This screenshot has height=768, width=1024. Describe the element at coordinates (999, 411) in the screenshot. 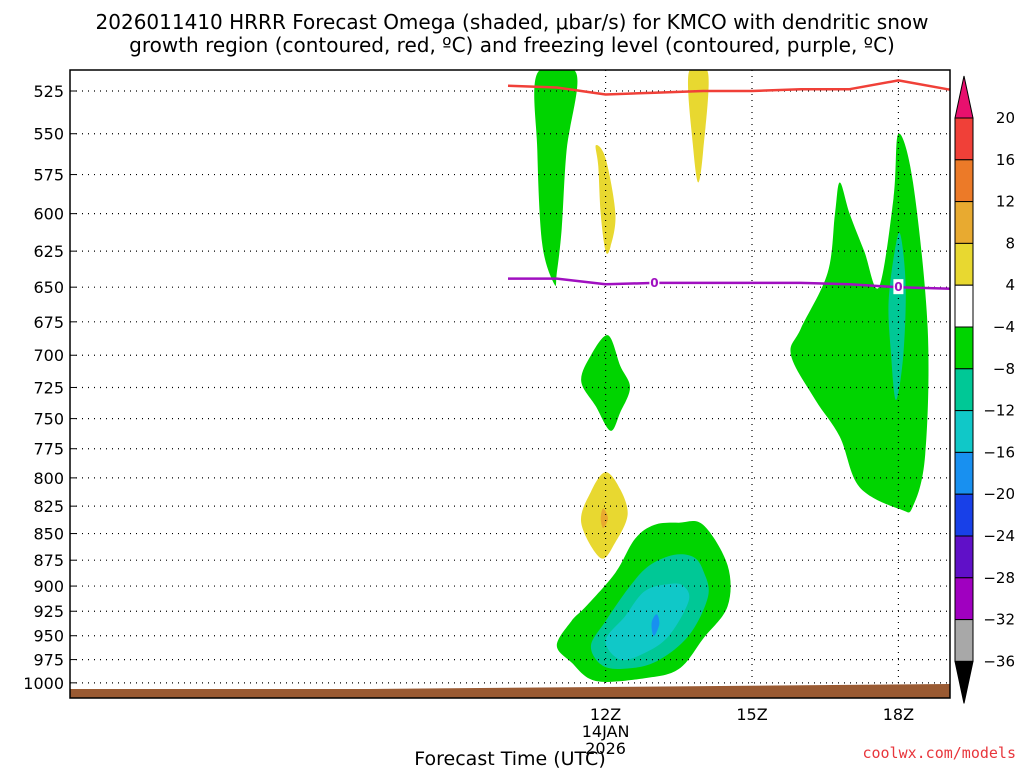

I see `colorbar-tick-label: −12` at that location.